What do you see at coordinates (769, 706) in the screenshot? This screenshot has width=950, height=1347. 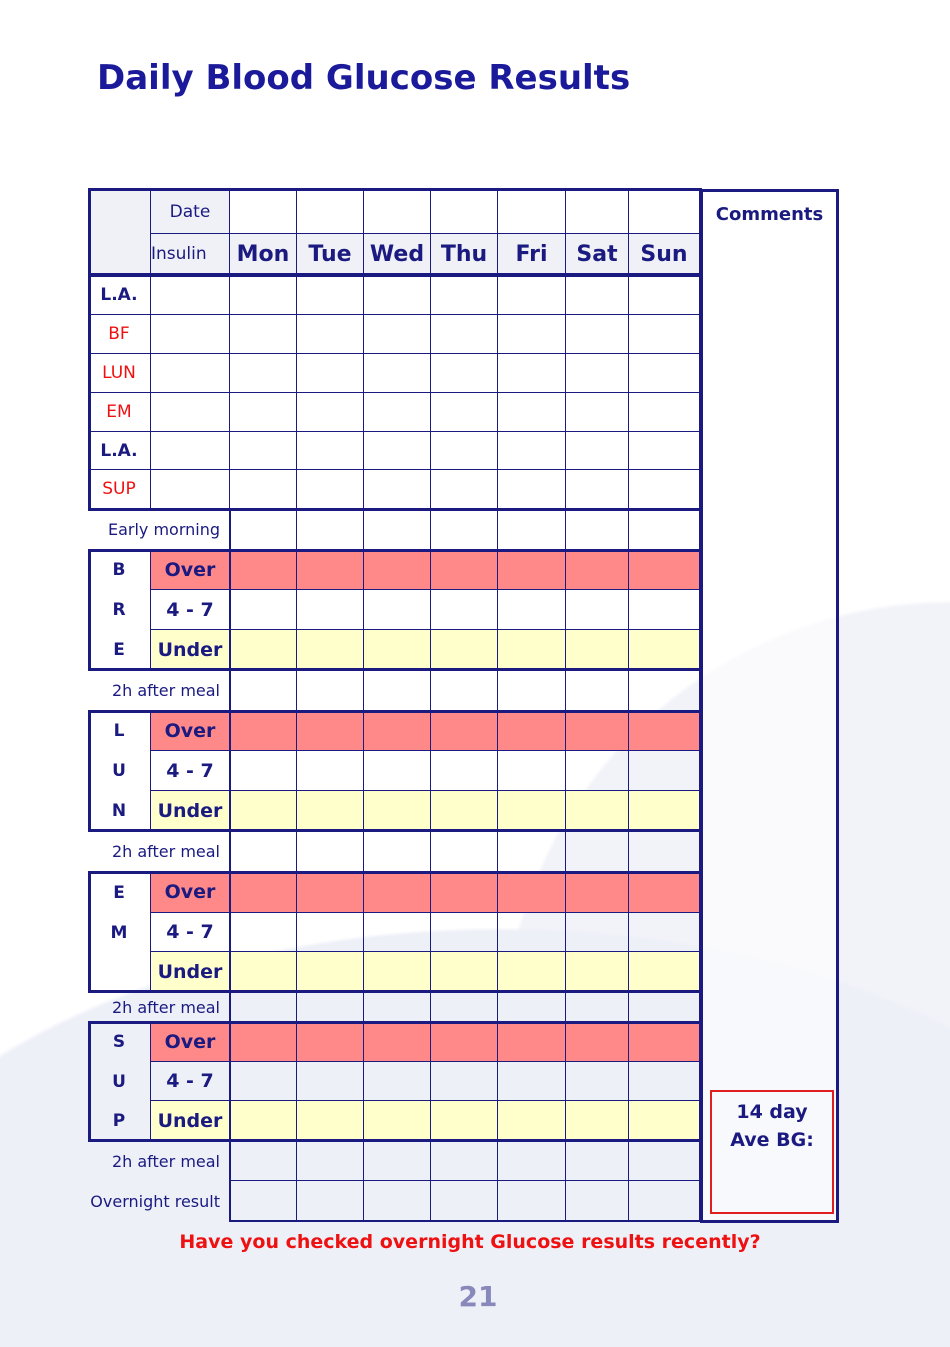 I see `comments-column: Comments` at bounding box center [769, 706].